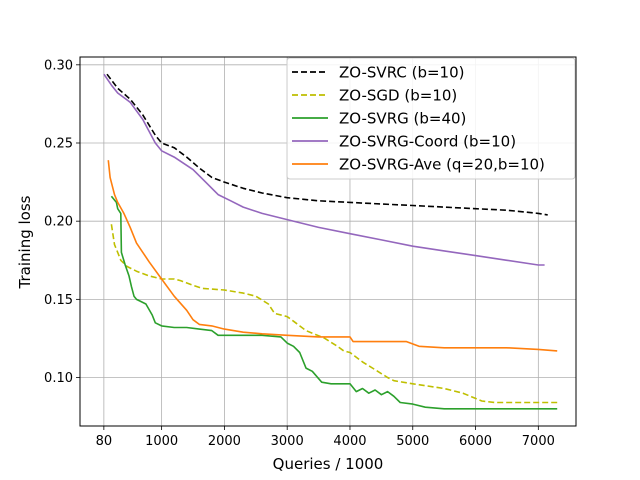 The height and width of the screenshot is (480, 640). I want to click on legend-label-zo-svrg-b-40: ZO-SVRG (b=40), so click(402, 119).